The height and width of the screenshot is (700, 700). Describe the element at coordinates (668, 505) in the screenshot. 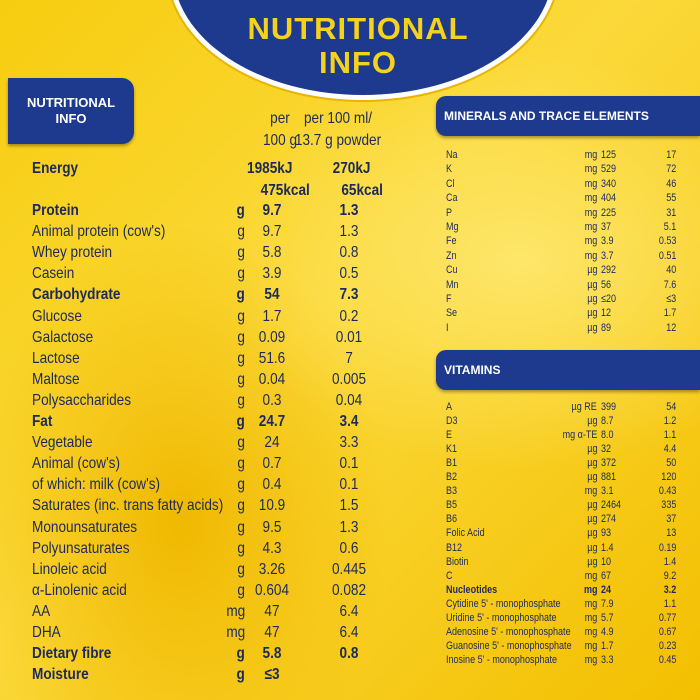

I see `per-100ml: 335` at that location.